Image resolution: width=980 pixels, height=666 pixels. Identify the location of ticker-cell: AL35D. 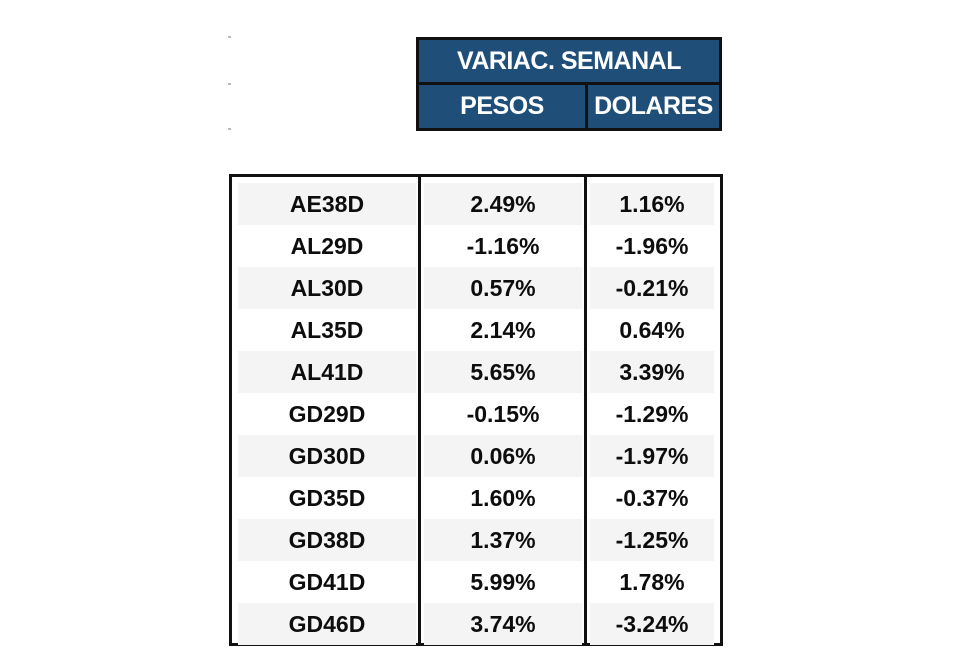
(327, 330).